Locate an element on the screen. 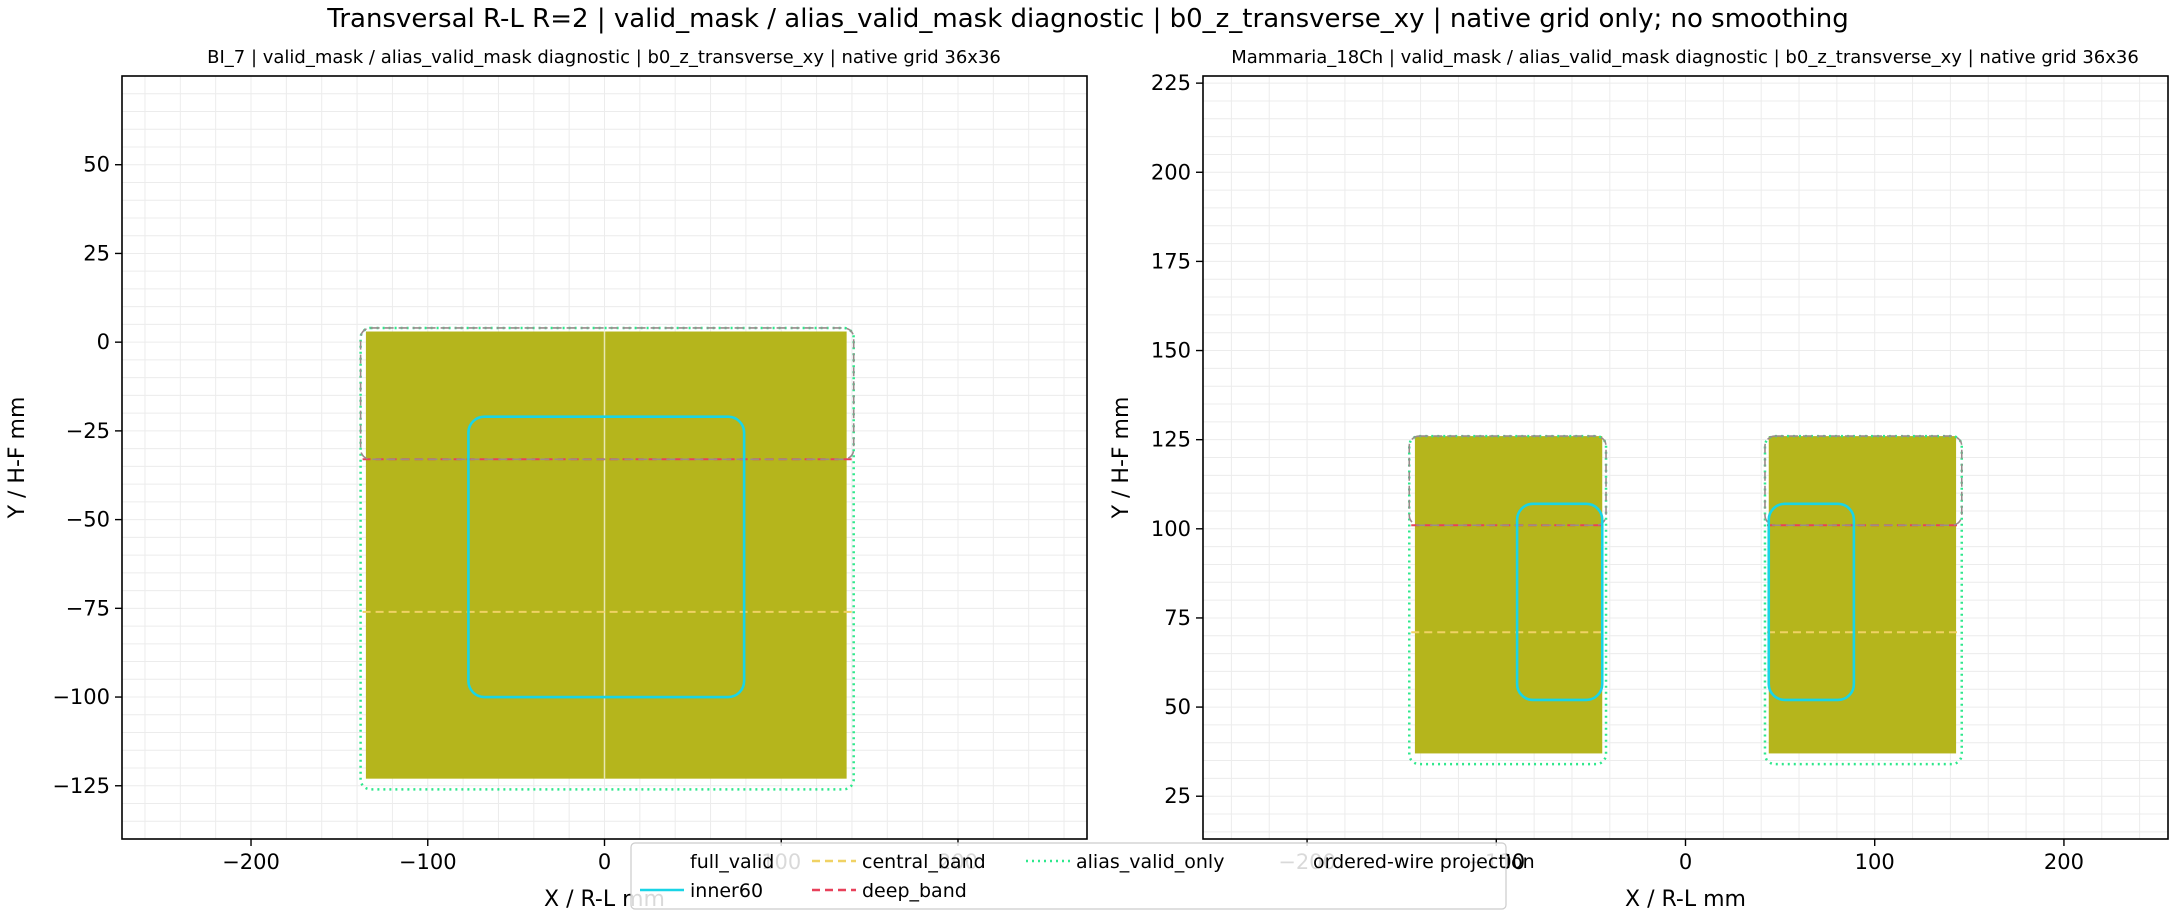 Image resolution: width=2176 pixels, height=918 pixels. x-tick-label: 100 is located at coordinates (1875, 862).